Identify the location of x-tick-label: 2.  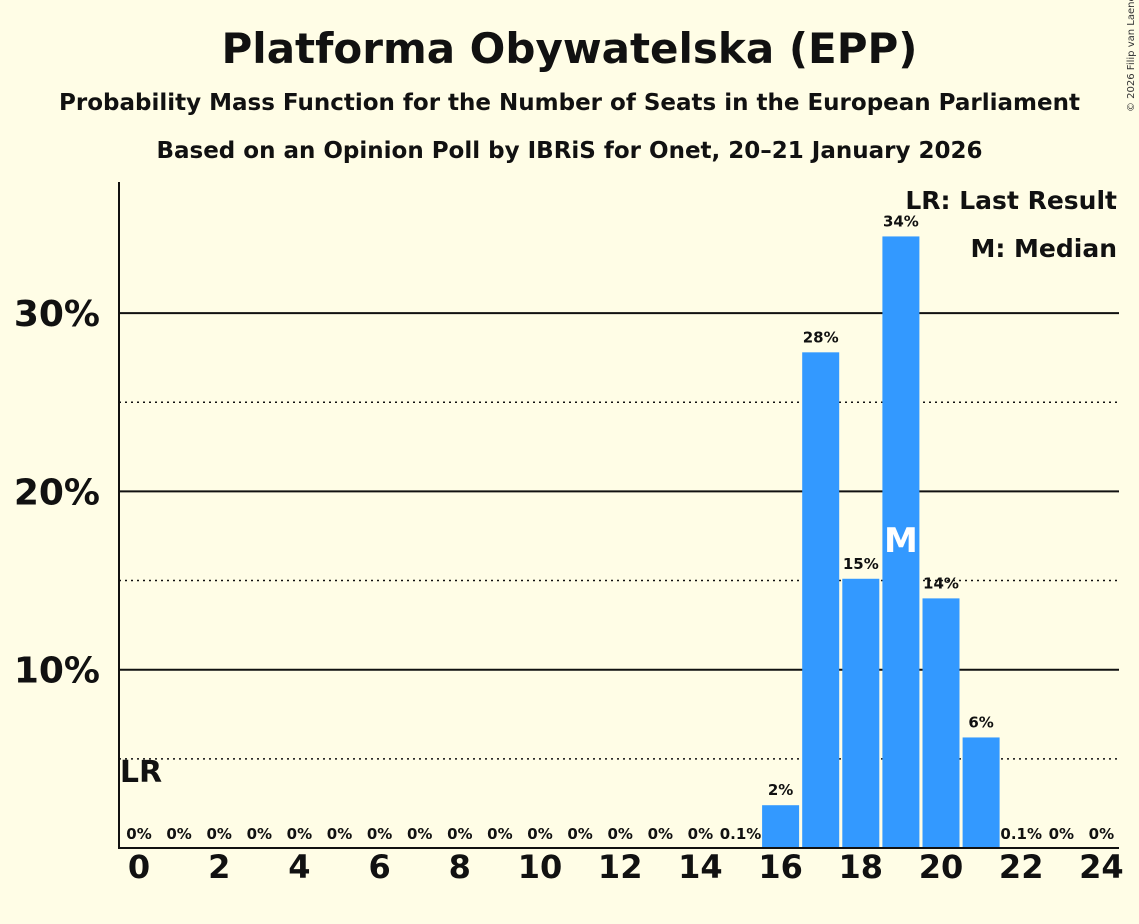
(219, 867).